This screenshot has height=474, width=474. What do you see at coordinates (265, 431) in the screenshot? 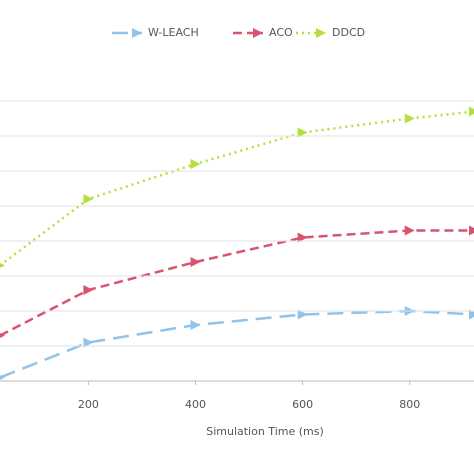
I see `x-axis-label: Simulation Time (ms)` at bounding box center [265, 431].